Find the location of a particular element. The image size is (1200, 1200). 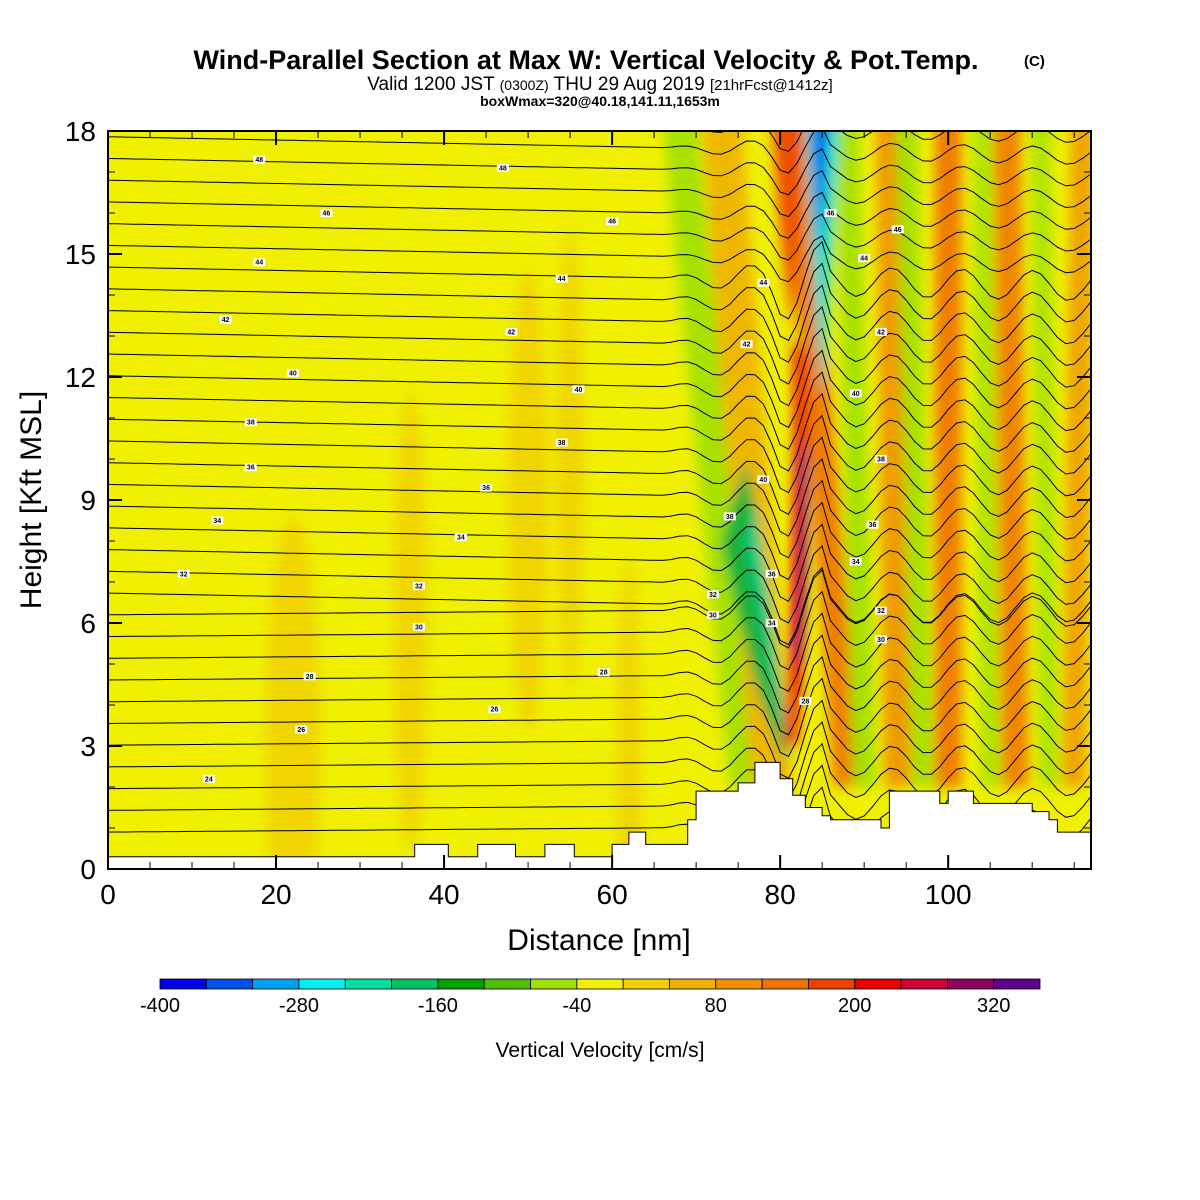

colorbar-tick-label: -400 is located at coordinates (160, 1006).